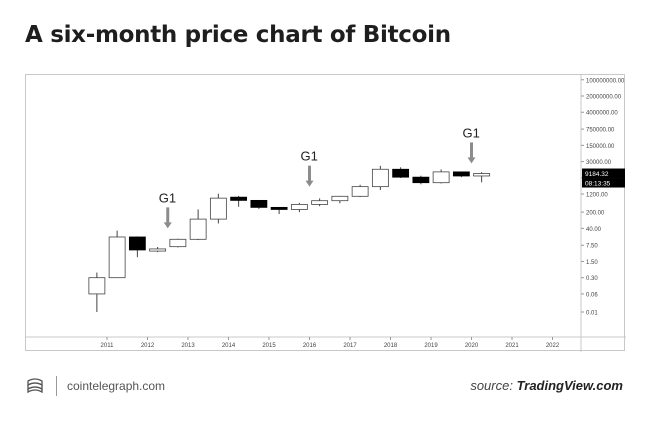 This screenshot has width=650, height=423. What do you see at coordinates (595, 214) in the screenshot?
I see `y-tick-label: 200.00` at bounding box center [595, 214].